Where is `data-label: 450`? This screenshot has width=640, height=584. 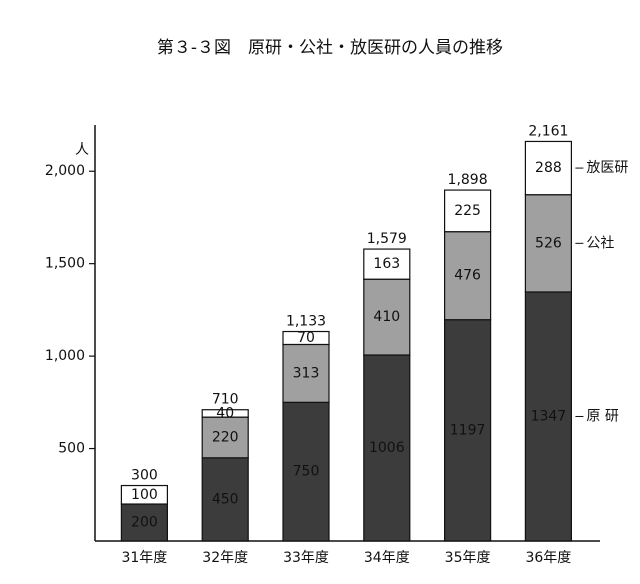 data-label: 450 is located at coordinates (225, 499).